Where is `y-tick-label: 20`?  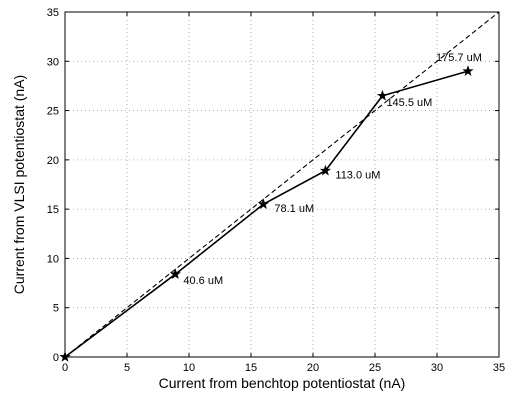
y-tick-label: 20 is located at coordinates (53, 161).